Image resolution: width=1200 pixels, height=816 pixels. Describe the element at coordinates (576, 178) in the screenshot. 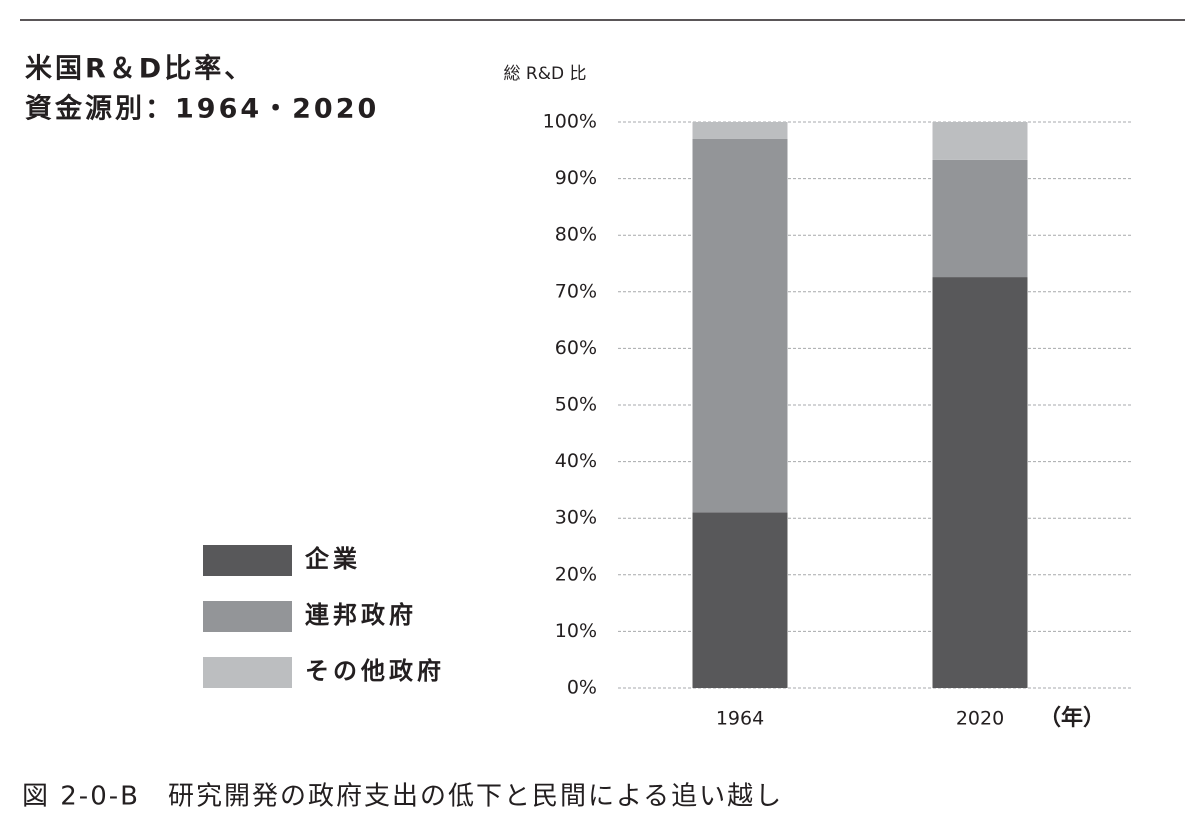

I see `y-tick-label: 90%` at that location.